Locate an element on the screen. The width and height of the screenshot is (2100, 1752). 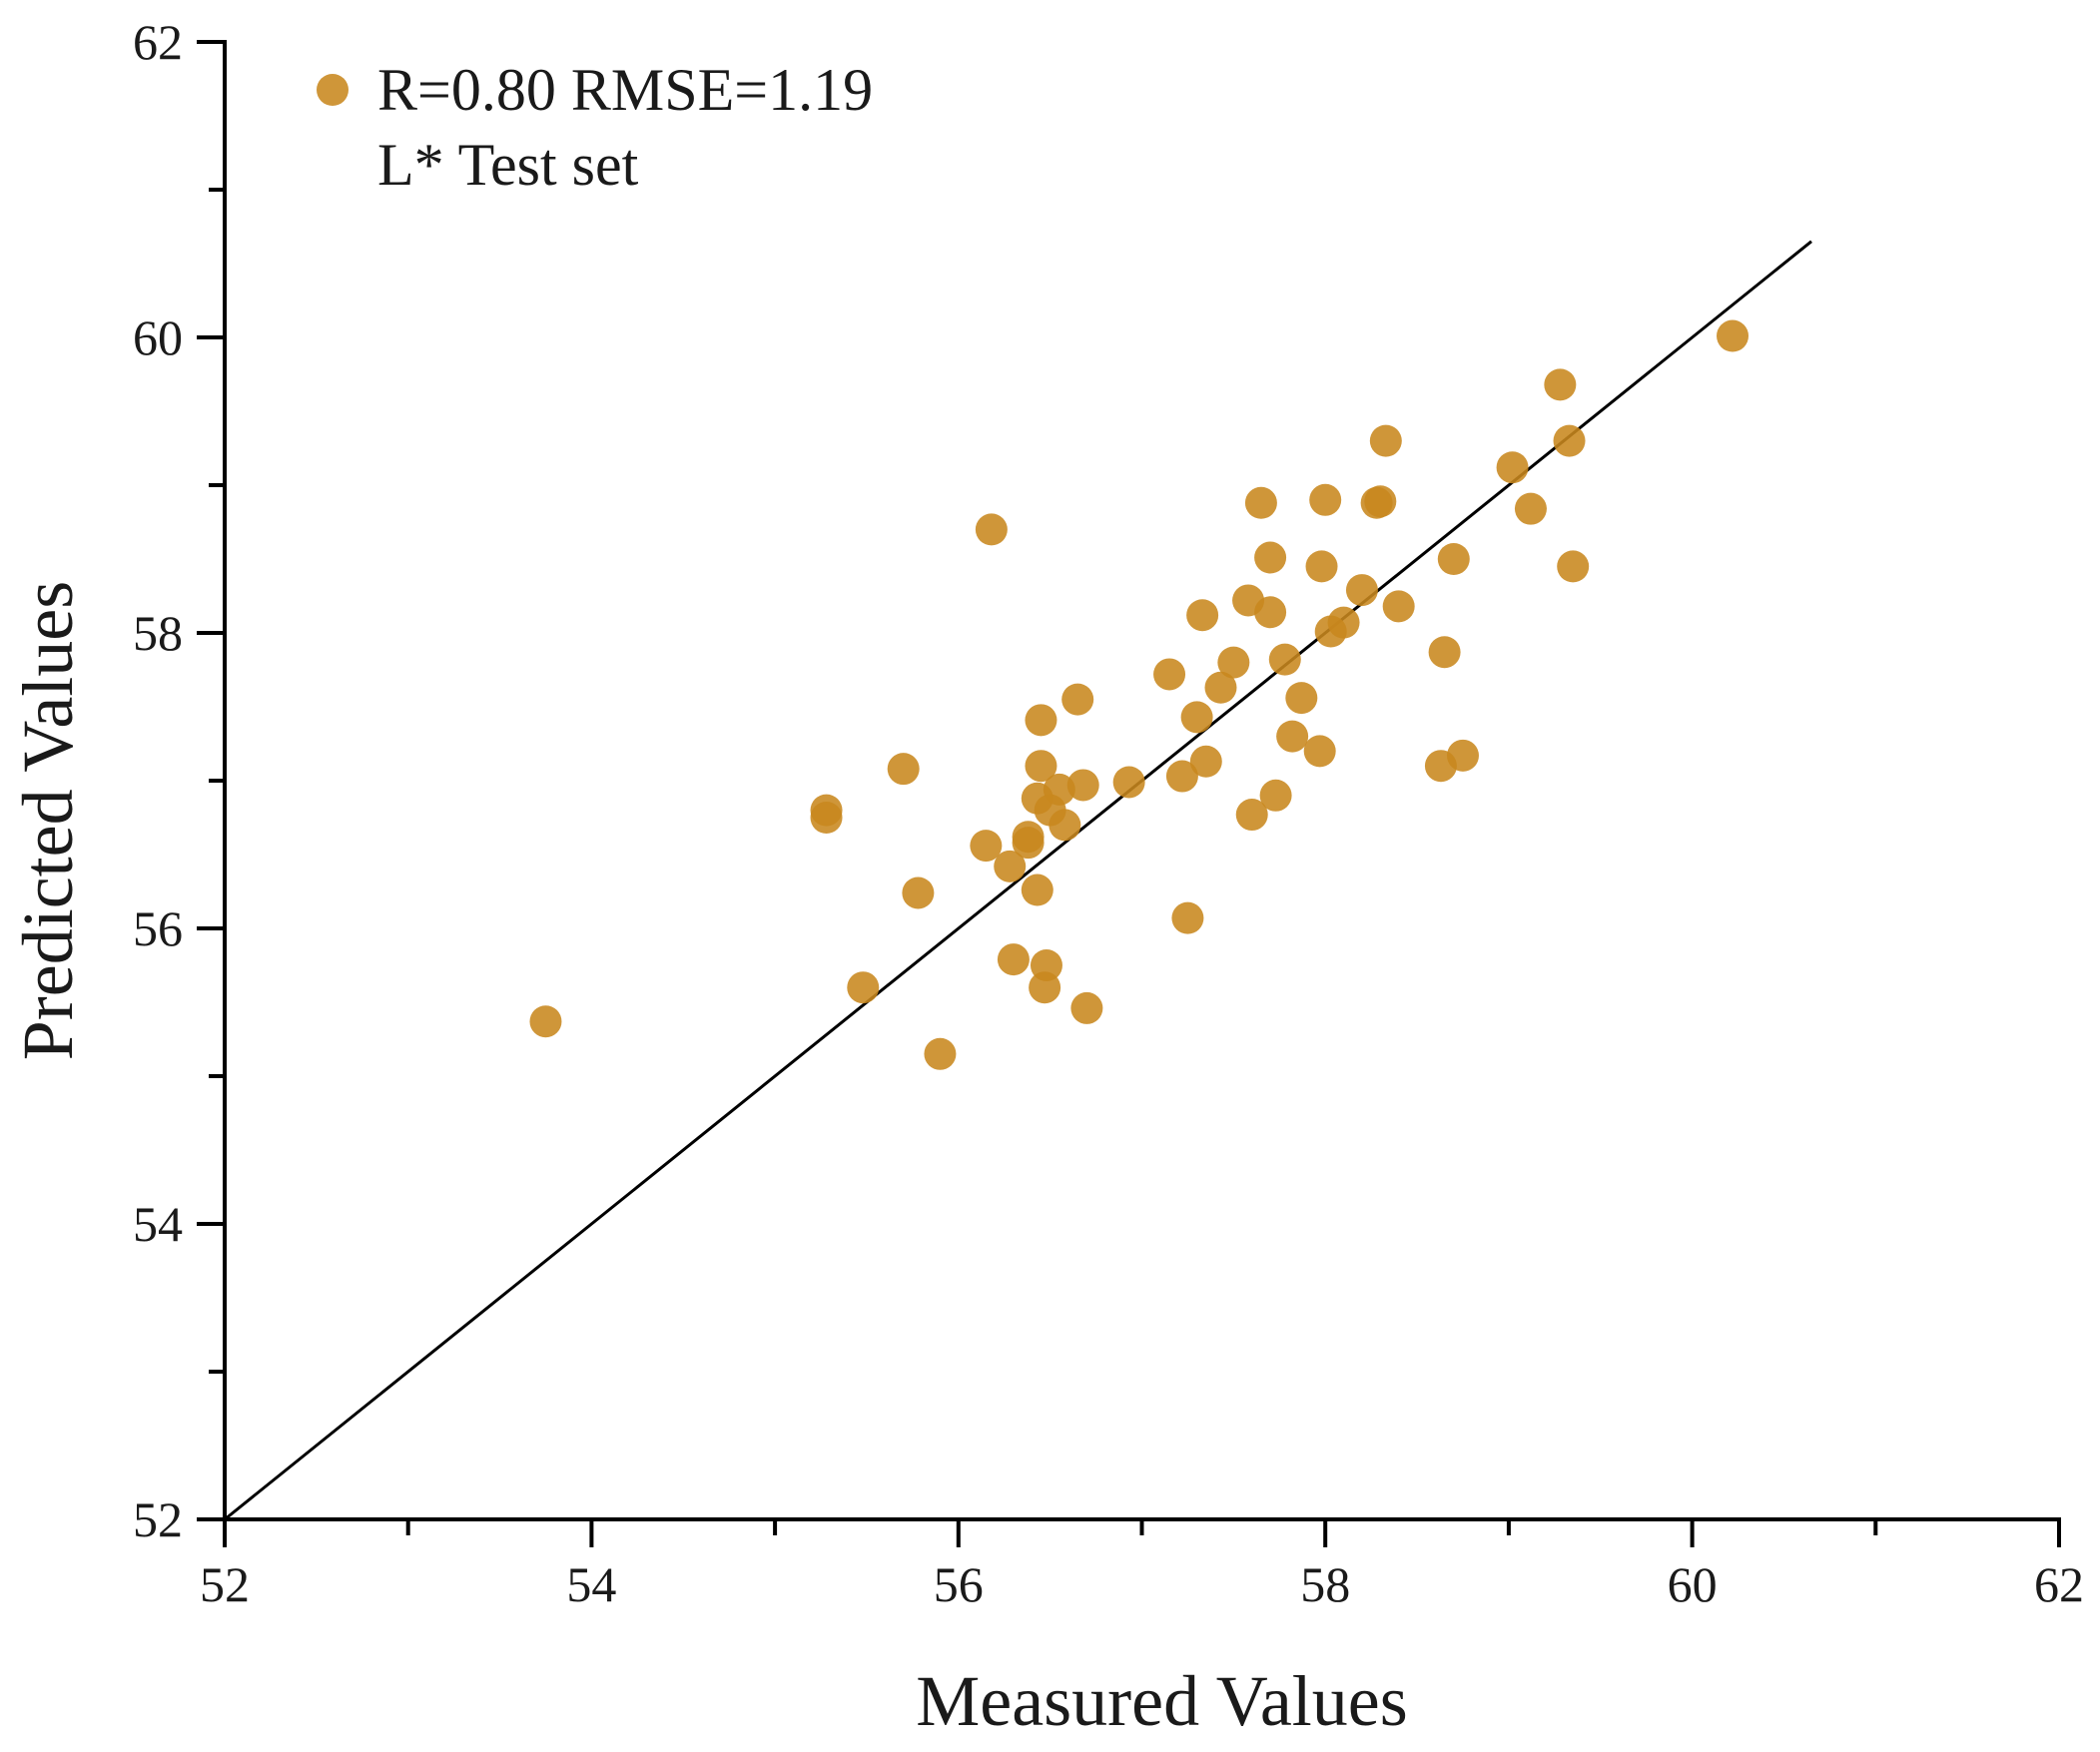
y-tick-label: 62 is located at coordinates (158, 42).